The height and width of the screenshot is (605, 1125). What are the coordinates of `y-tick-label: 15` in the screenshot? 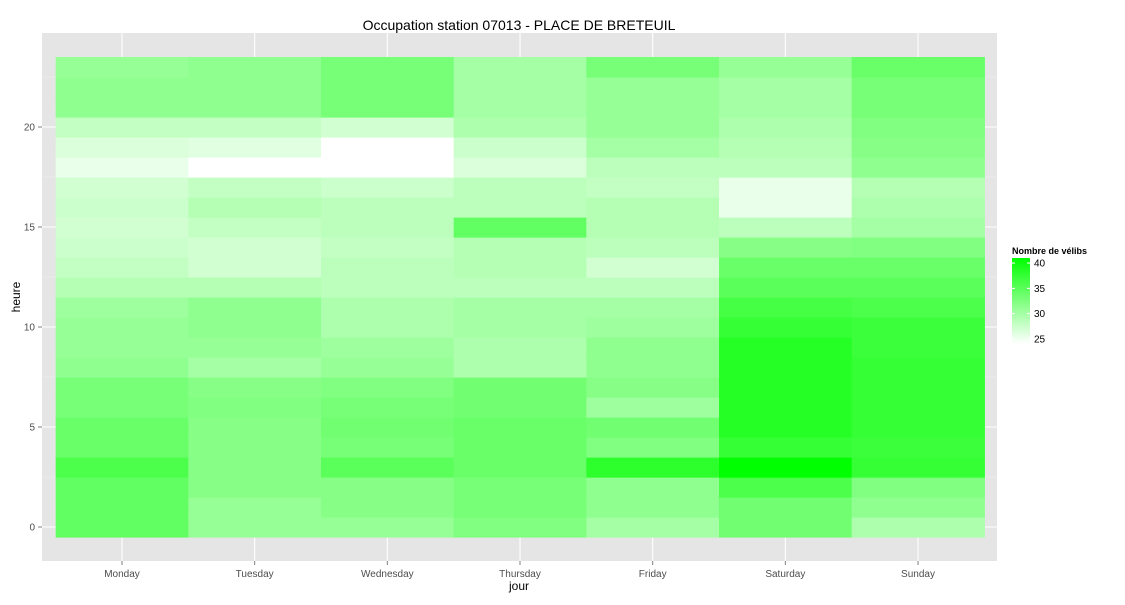 It's located at (30, 228).